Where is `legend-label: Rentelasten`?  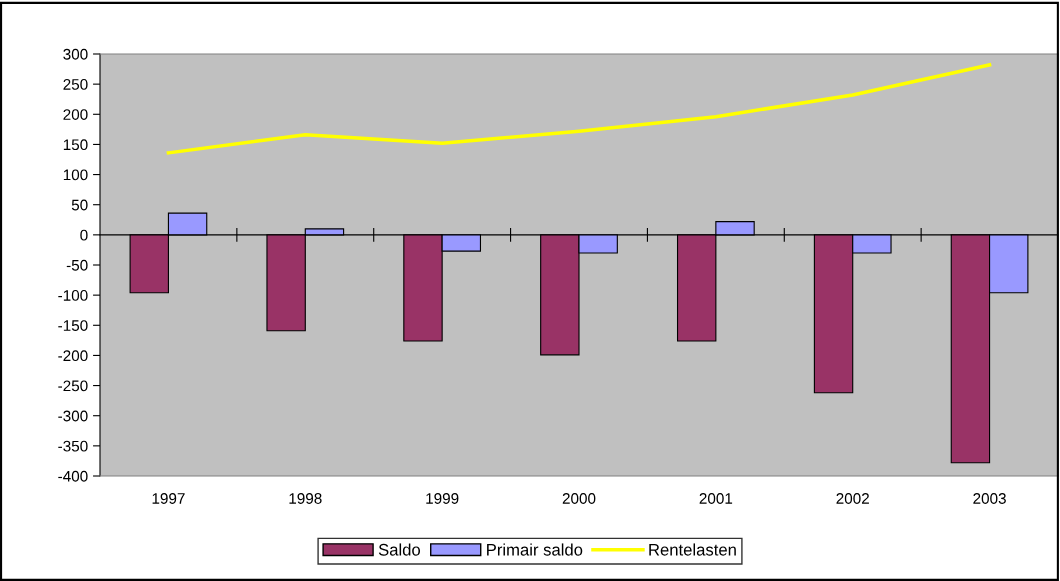 legend-label: Rentelasten is located at coordinates (692, 549).